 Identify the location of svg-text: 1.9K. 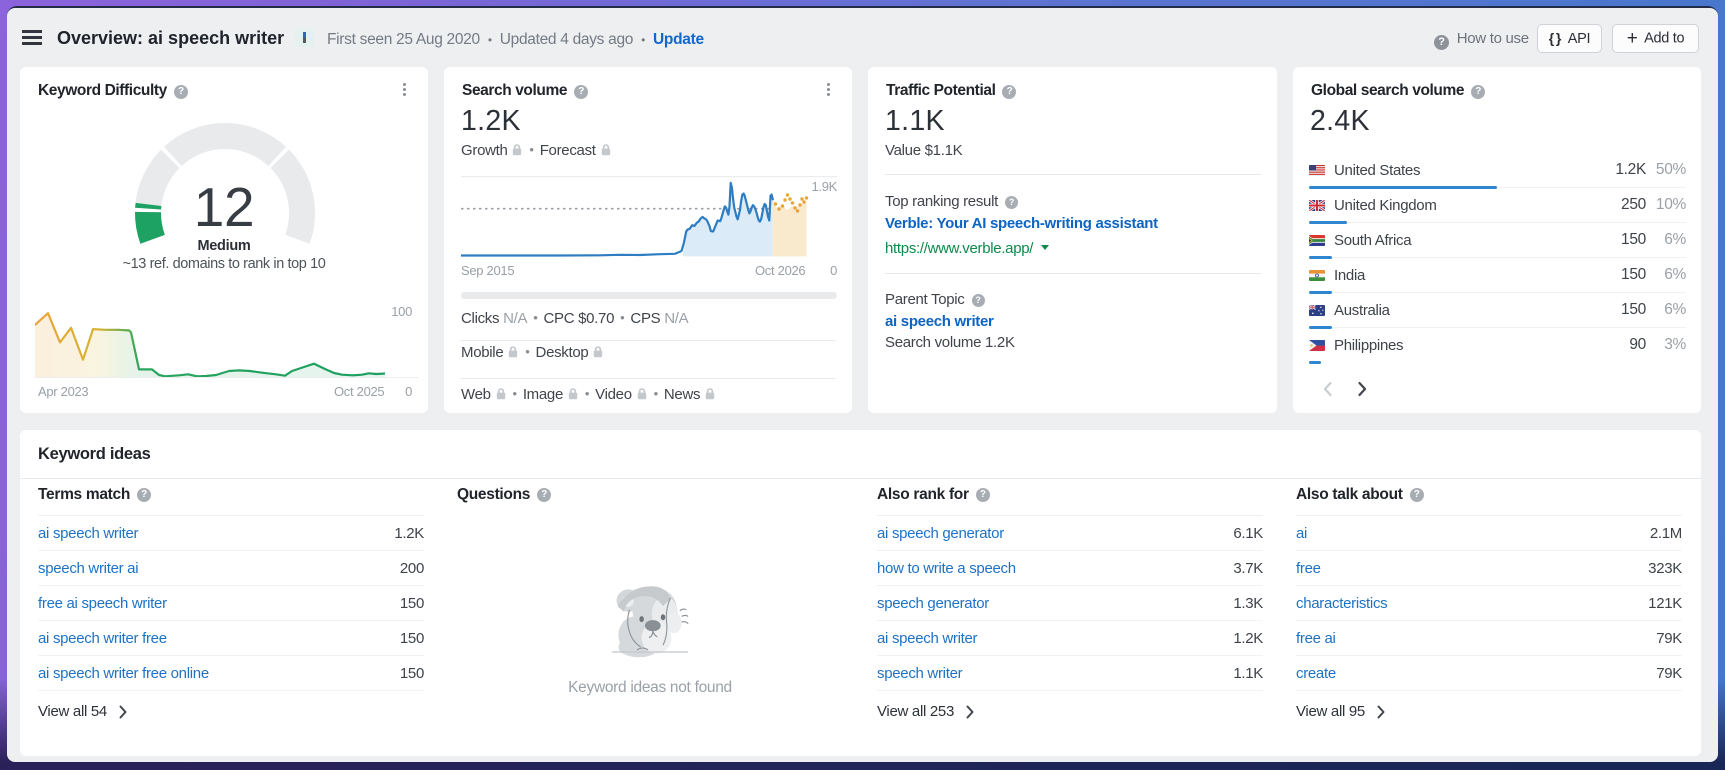
(824, 186).